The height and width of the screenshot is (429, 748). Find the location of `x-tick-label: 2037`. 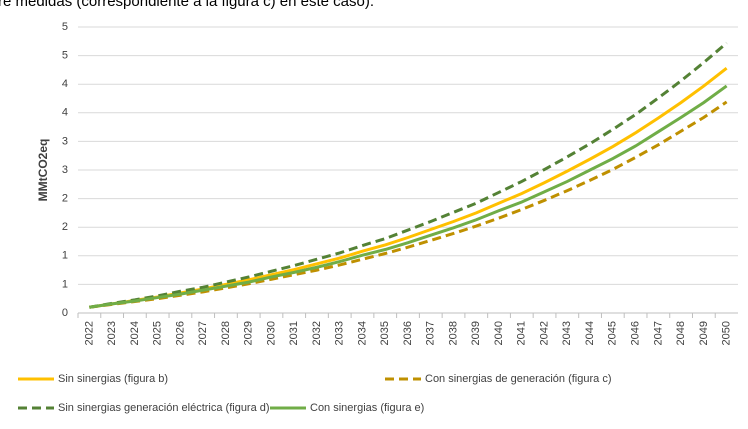

x-tick-label: 2037 is located at coordinates (431, 333).